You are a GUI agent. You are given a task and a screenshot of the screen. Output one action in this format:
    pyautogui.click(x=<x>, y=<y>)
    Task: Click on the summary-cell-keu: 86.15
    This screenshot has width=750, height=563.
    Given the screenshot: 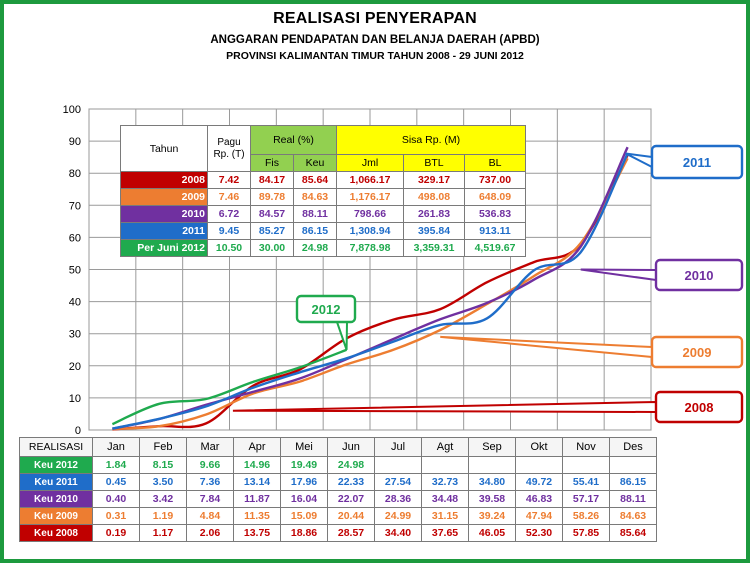 What is the action you would take?
    pyautogui.click(x=315, y=231)
    